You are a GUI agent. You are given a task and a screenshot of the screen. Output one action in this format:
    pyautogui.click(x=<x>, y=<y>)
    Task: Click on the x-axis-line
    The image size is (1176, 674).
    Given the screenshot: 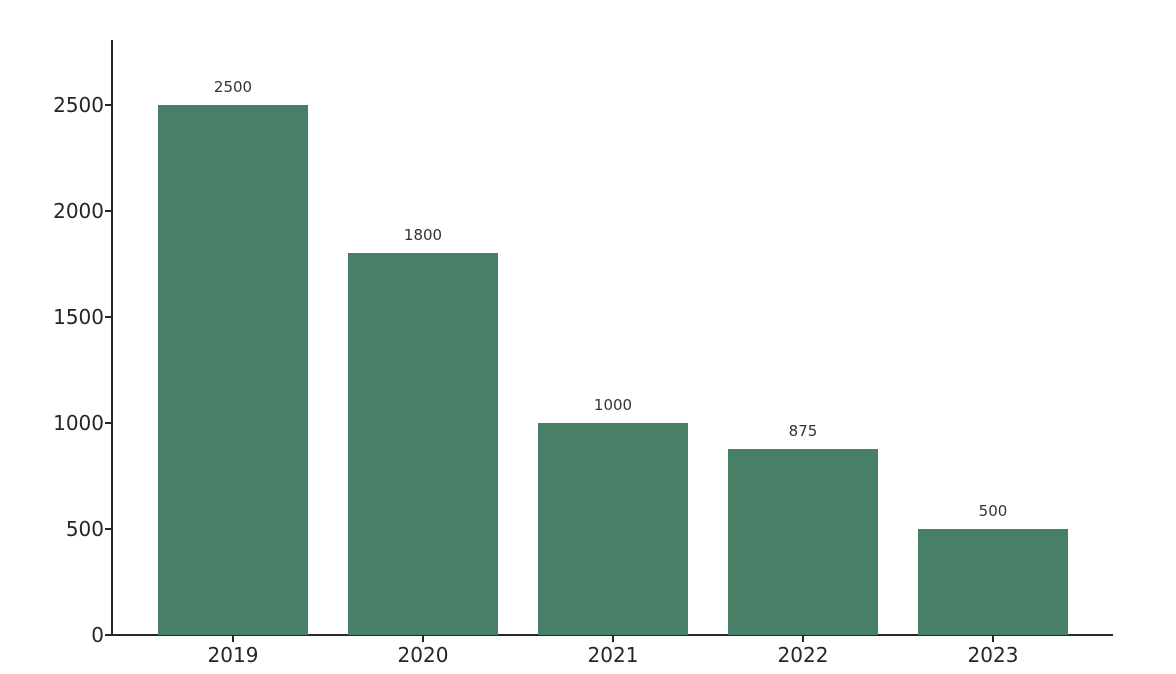 What is the action you would take?
    pyautogui.click(x=612, y=635)
    